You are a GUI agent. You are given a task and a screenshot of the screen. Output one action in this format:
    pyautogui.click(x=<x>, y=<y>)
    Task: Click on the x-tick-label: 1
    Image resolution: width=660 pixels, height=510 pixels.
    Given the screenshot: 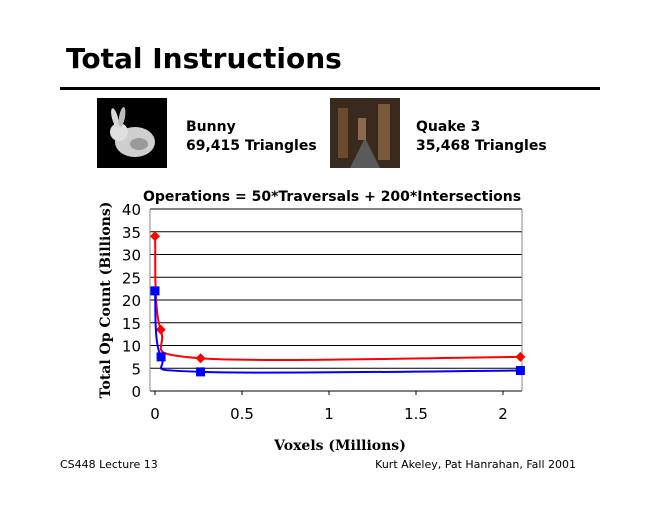 What is the action you would take?
    pyautogui.click(x=329, y=414)
    